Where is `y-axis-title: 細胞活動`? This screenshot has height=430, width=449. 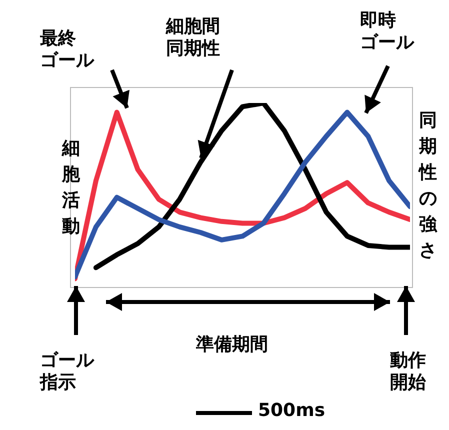
y-axis-title: 細胞活動 is located at coordinates (71, 188).